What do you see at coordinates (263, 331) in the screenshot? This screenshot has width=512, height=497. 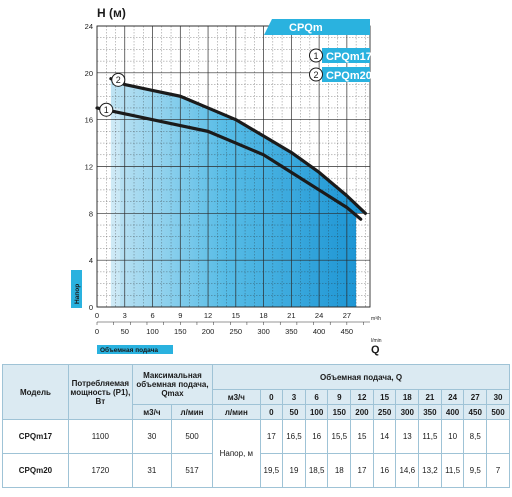 I see `x-tick-label-lmin: 300` at bounding box center [263, 331].